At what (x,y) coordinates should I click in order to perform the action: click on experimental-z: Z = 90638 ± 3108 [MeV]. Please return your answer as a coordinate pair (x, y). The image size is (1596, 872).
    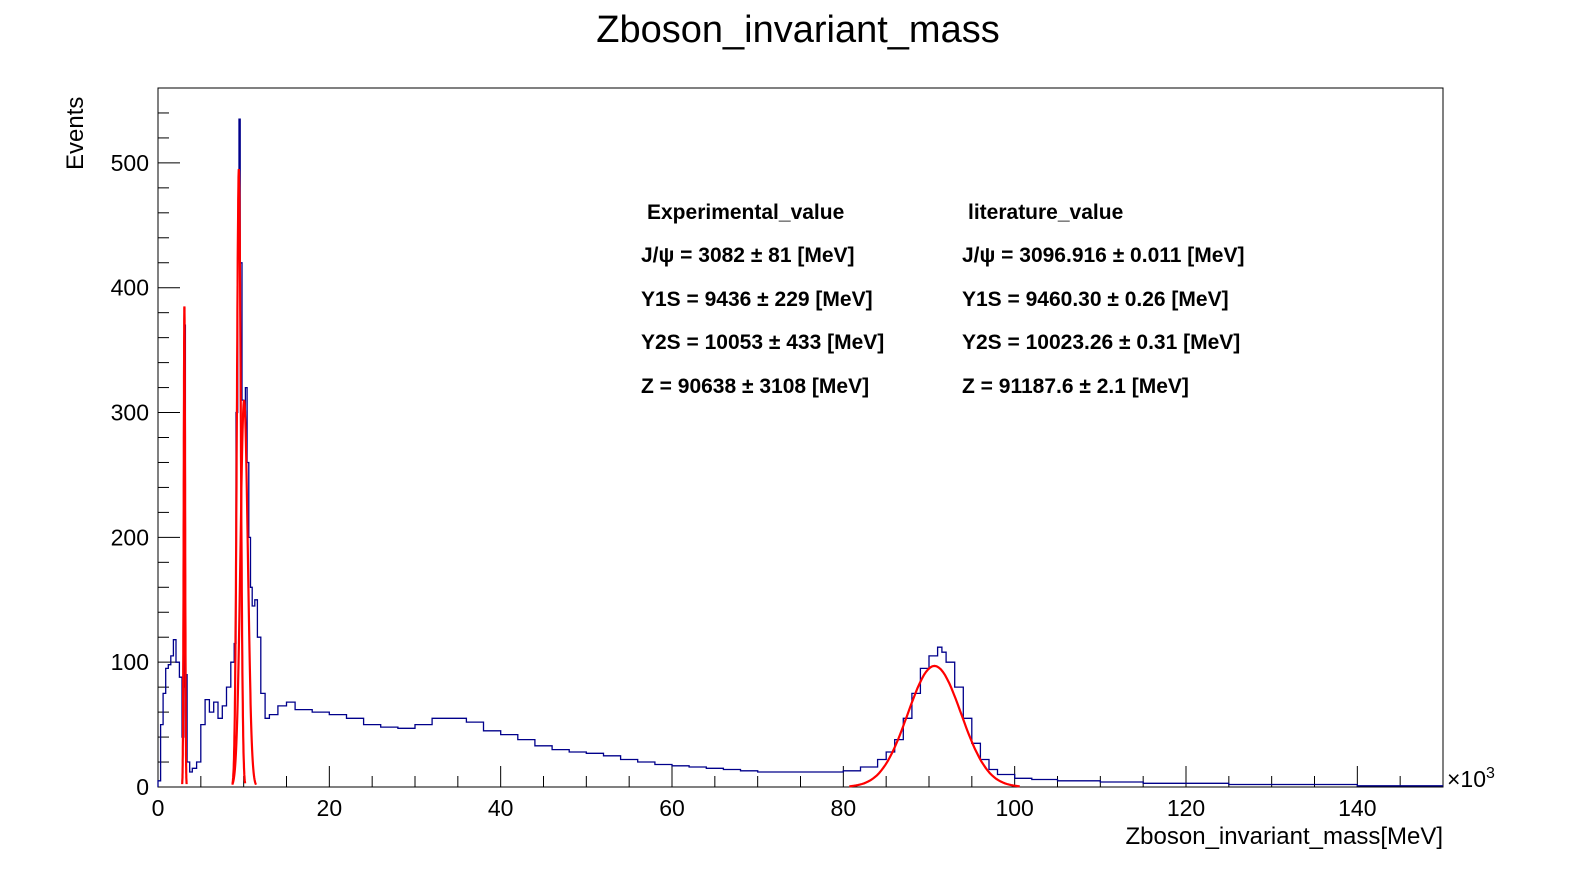
    Looking at the image, I should click on (755, 386).